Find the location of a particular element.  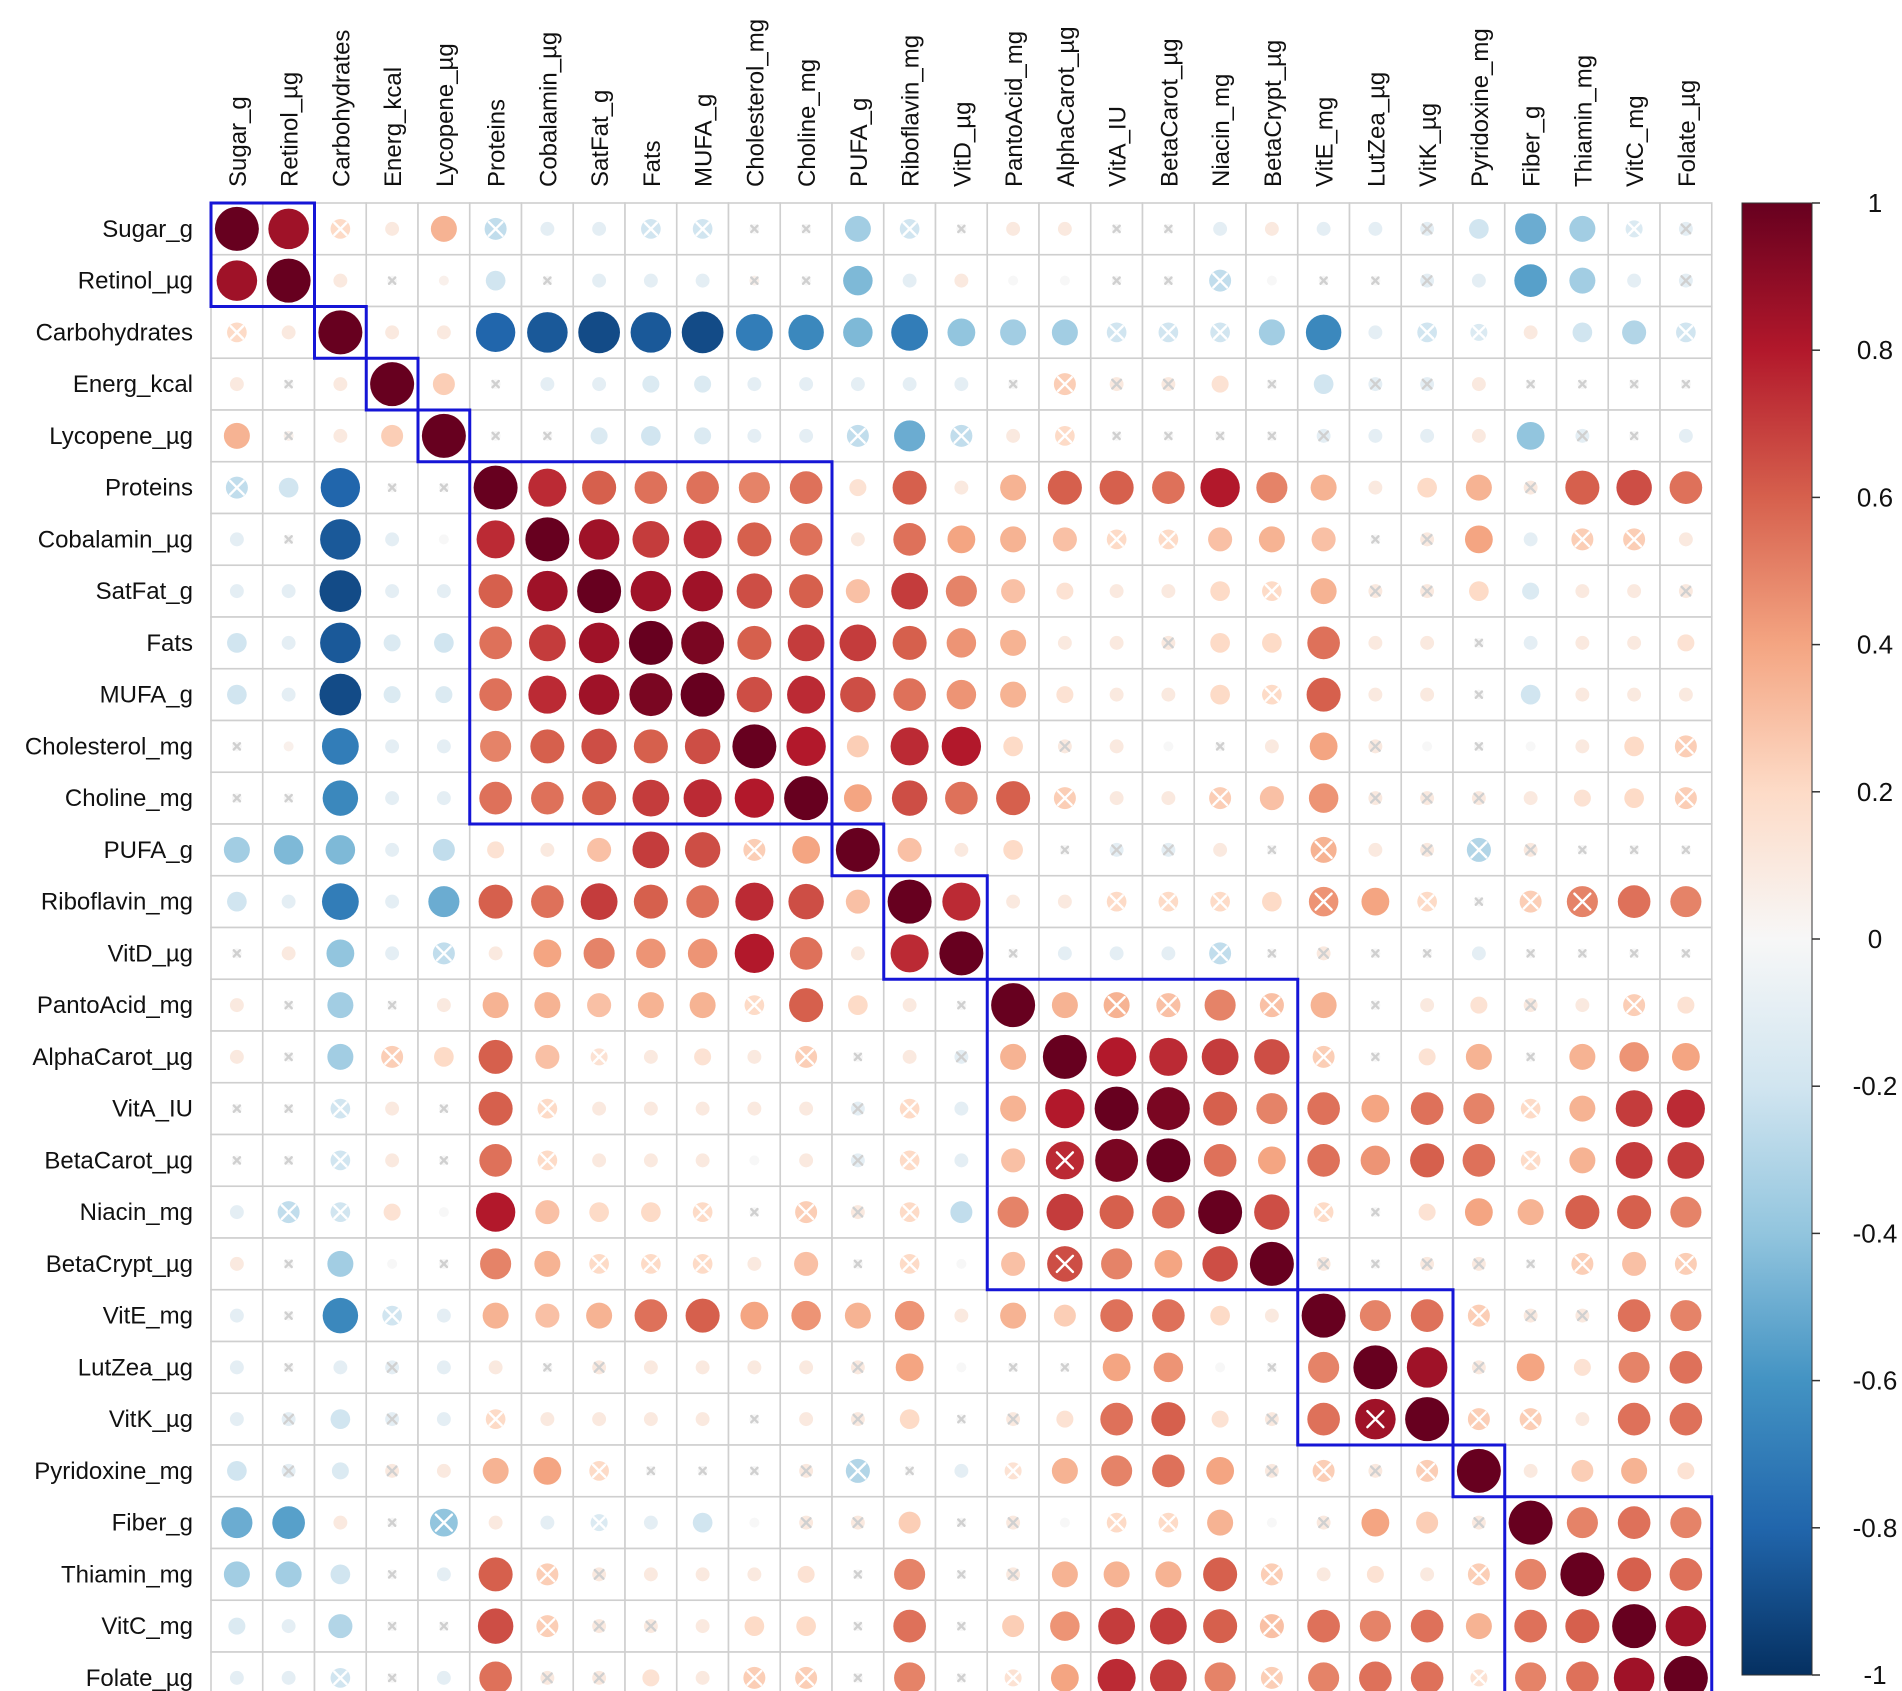

corr-circle-Proteins-Thiamin_mg is located at coordinates (1582, 487).